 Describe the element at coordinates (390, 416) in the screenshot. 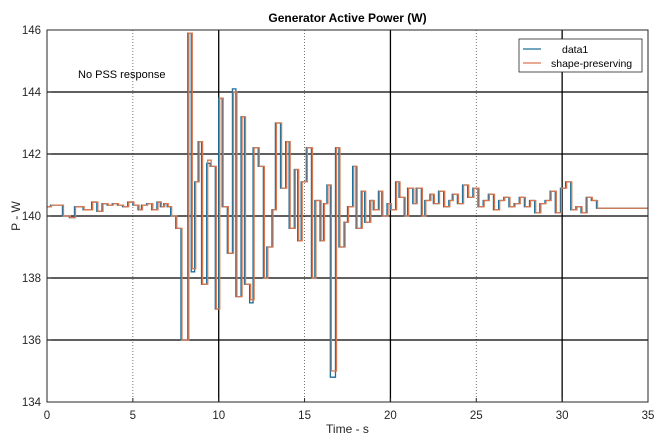

I see `x-tick-label: 20` at that location.